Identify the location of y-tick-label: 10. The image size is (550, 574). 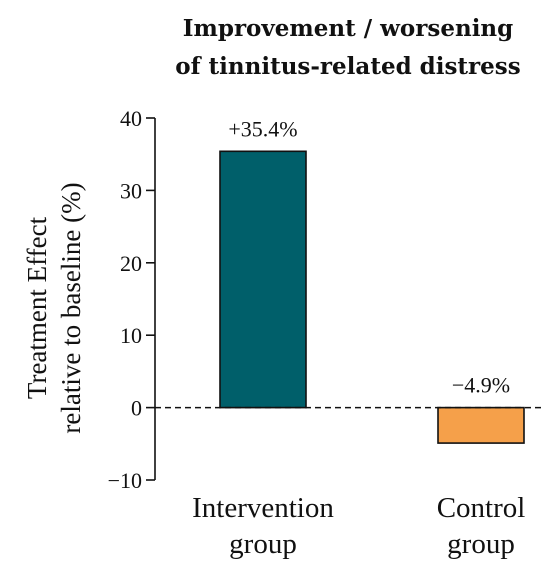
(131, 335).